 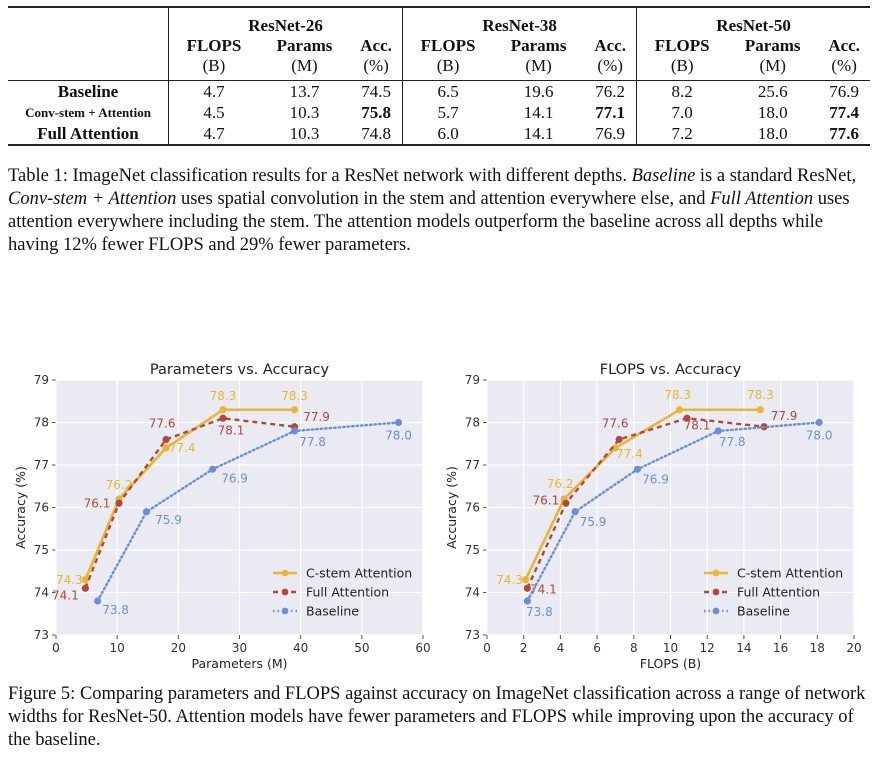 I want to click on x-tick-label: 6, so click(x=597, y=648).